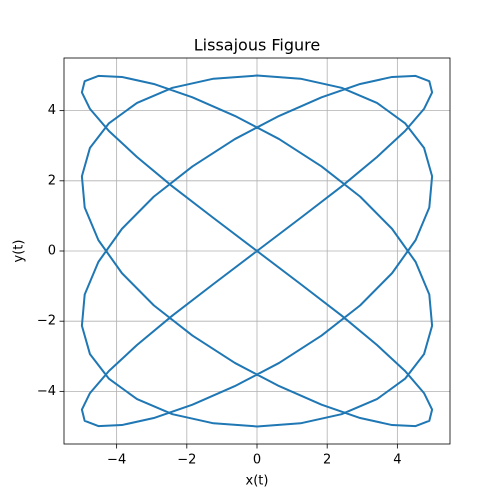  I want to click on y-tick-label: 0, so click(52, 251).